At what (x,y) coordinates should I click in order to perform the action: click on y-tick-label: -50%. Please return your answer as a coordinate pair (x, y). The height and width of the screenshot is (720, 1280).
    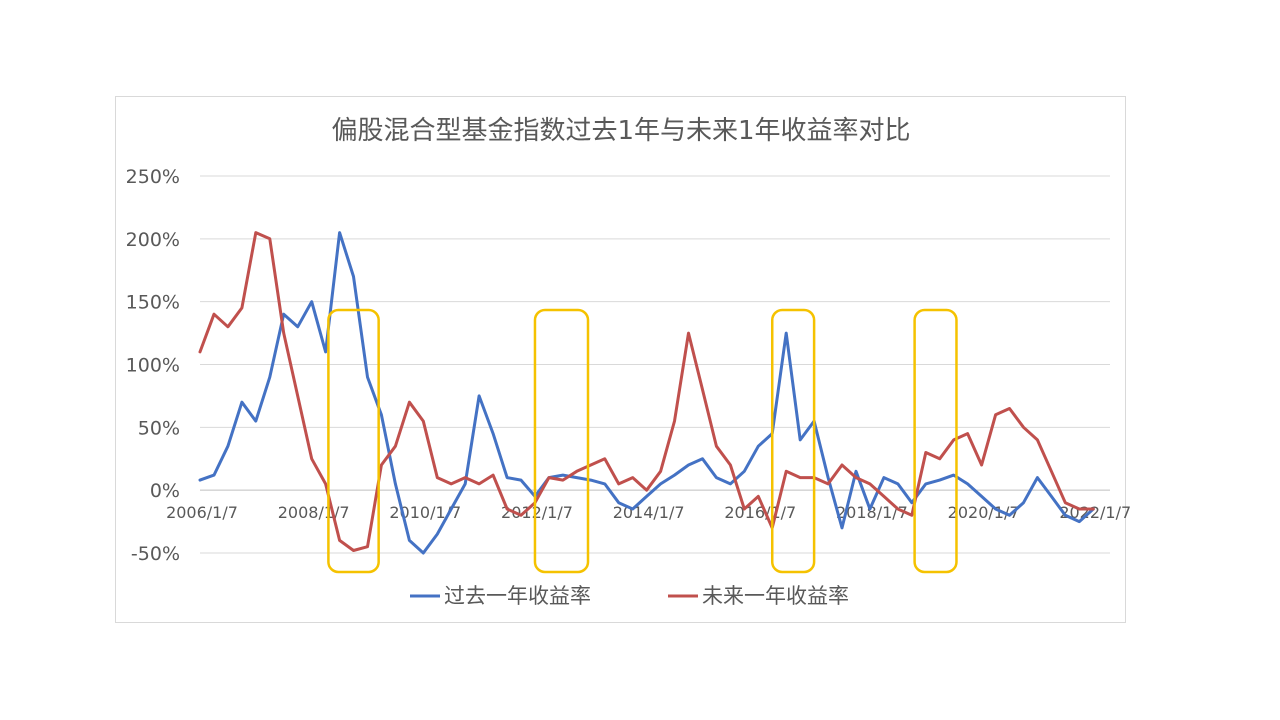
    Looking at the image, I should click on (155, 554).